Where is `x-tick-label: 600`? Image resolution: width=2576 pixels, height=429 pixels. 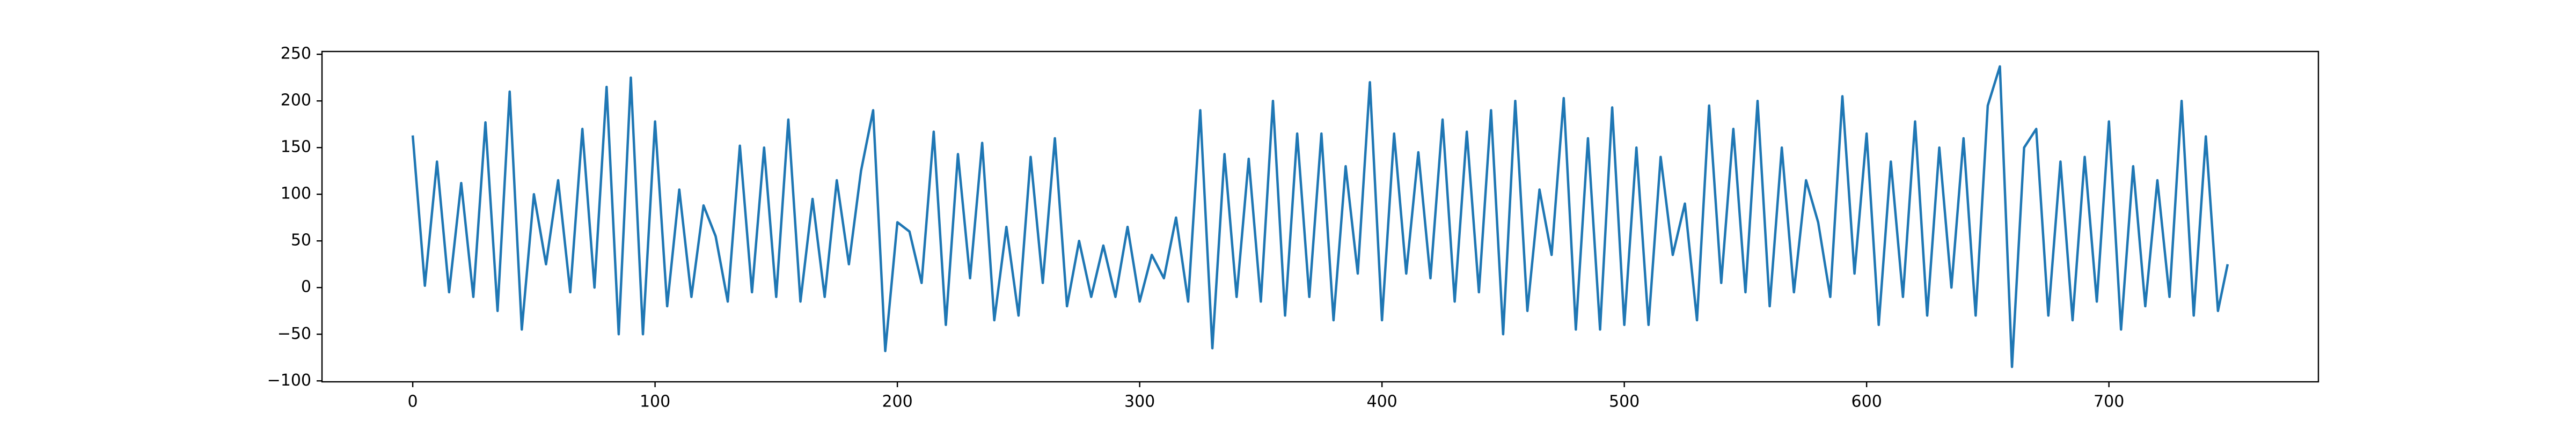
x-tick-label: 600 is located at coordinates (1866, 402).